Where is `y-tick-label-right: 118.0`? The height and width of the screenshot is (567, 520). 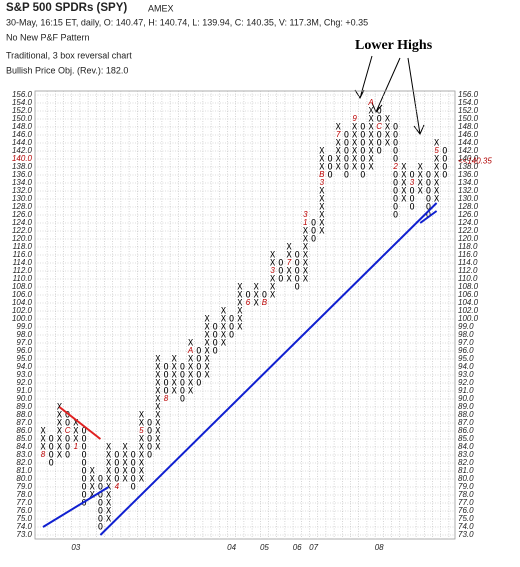
y-tick-label-right: 118.0 is located at coordinates (468, 246).